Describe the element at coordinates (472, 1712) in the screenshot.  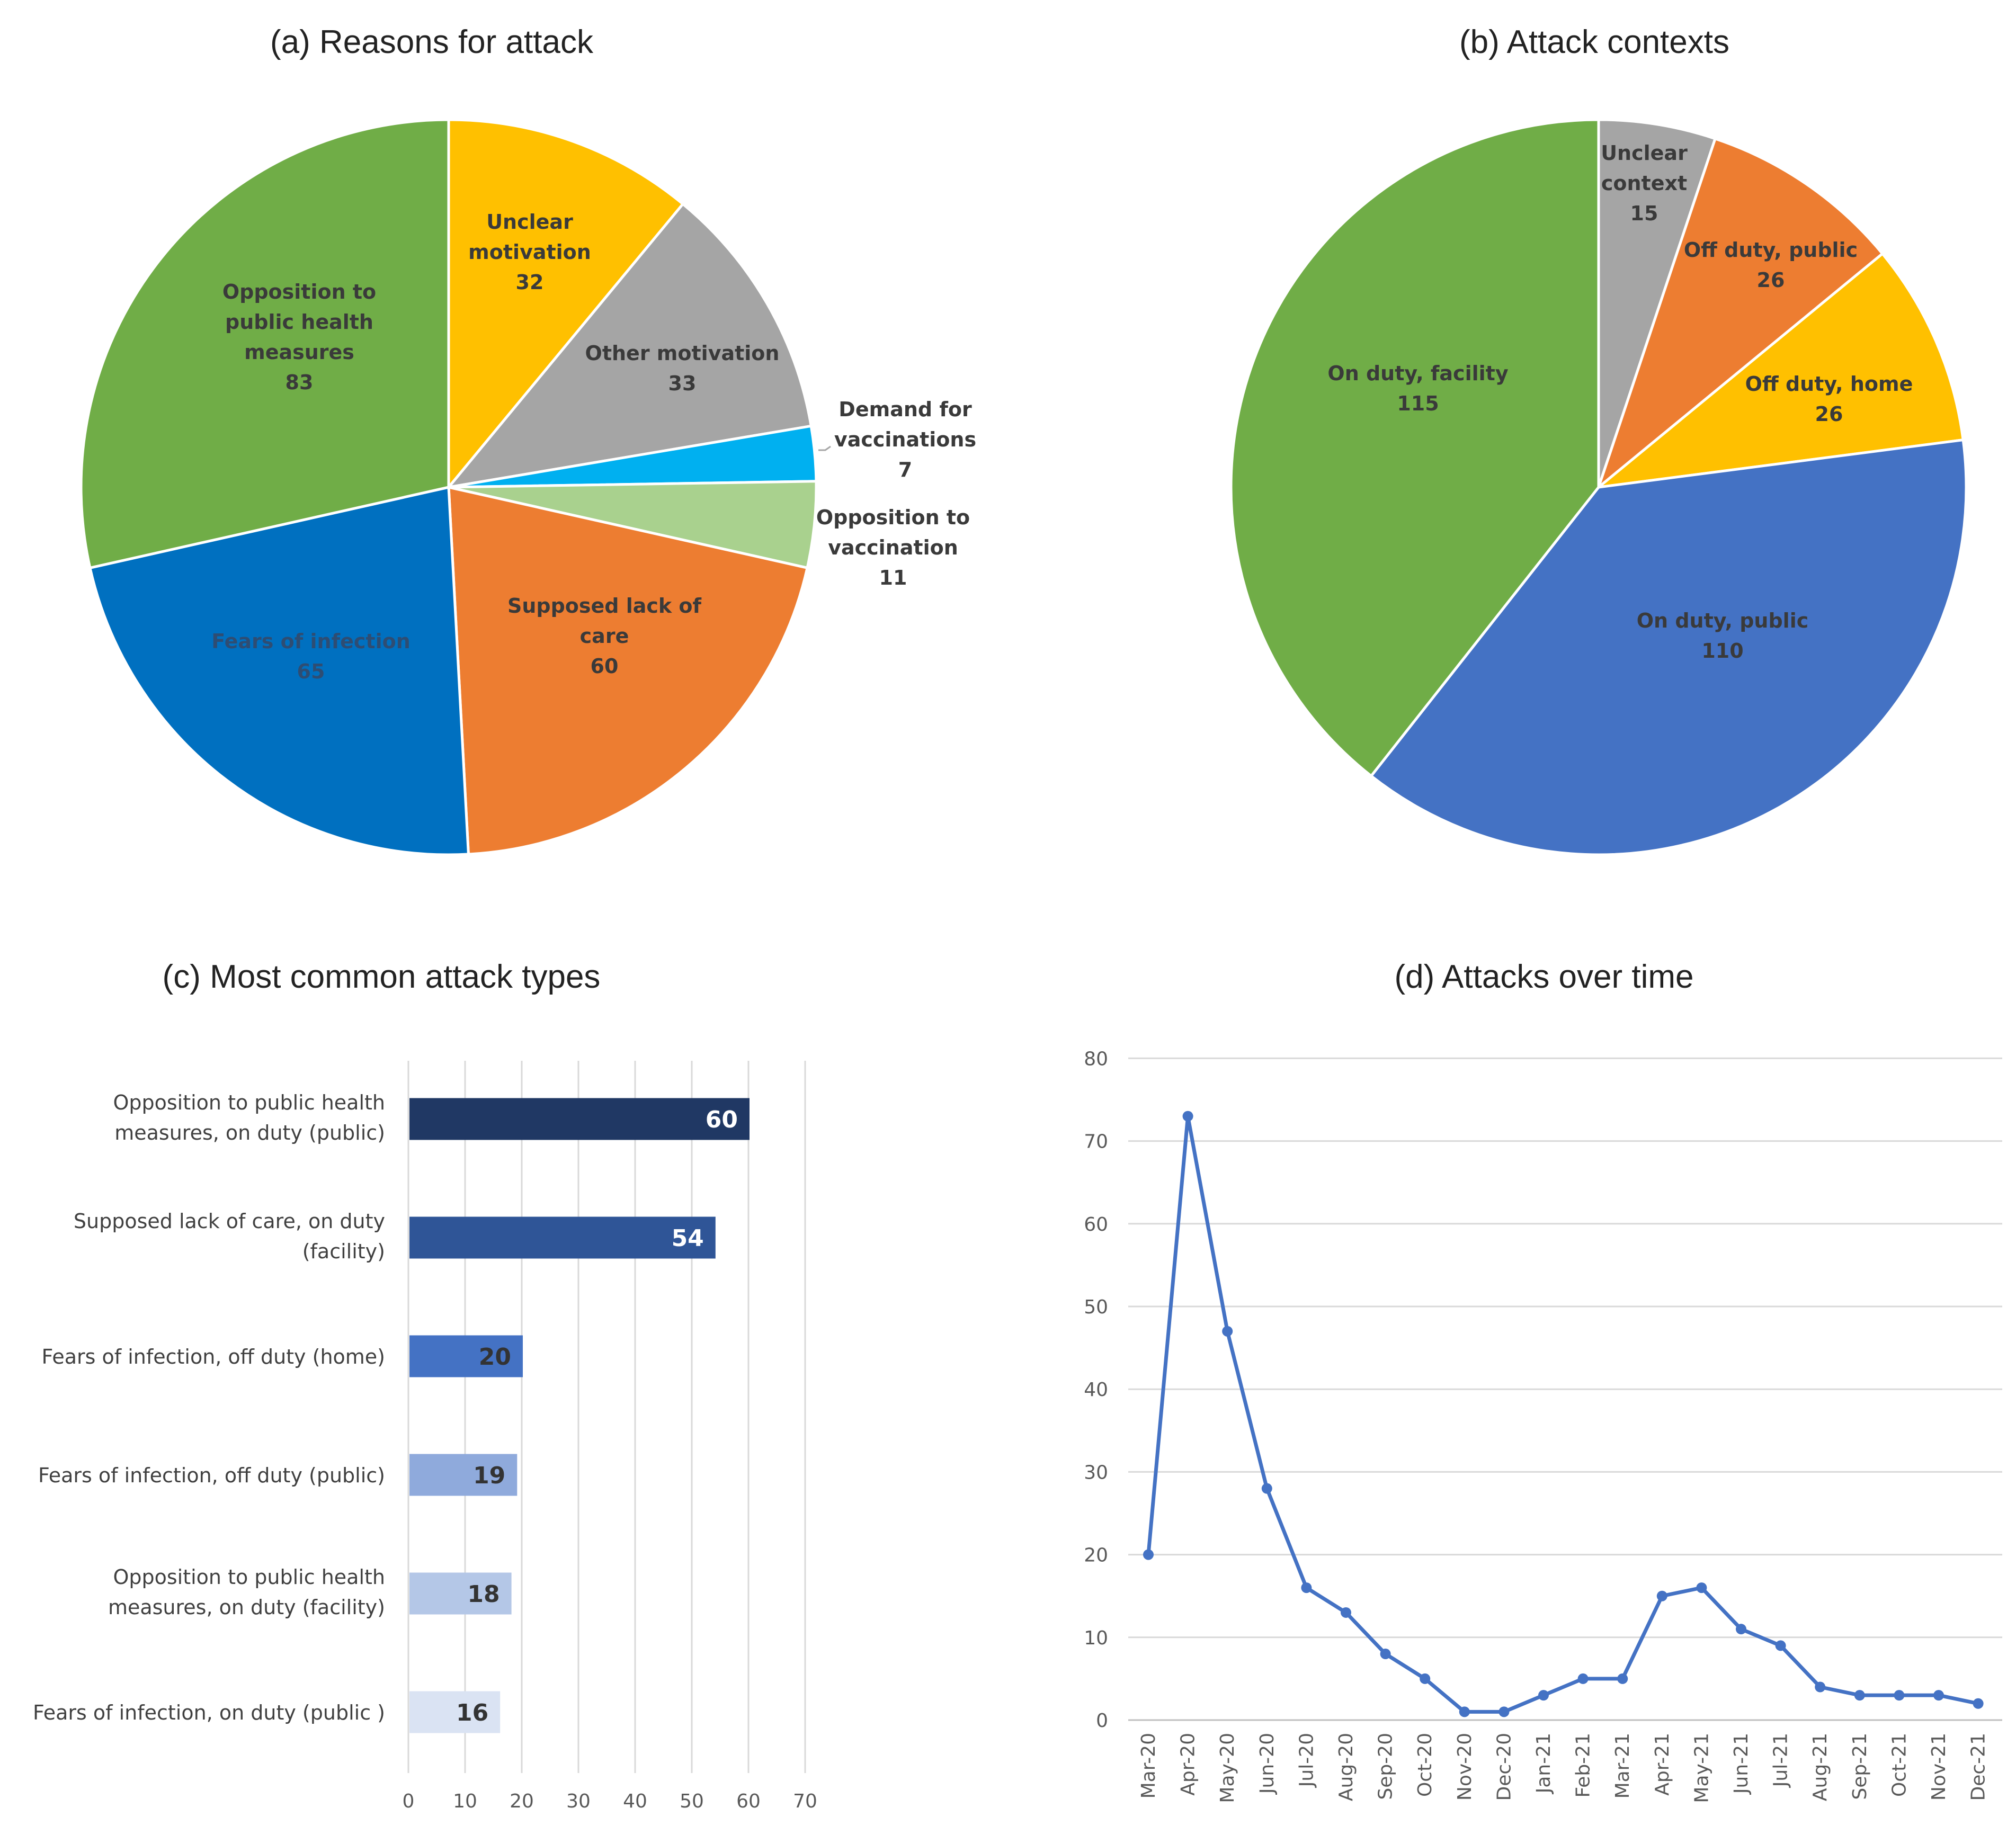
I see `bar-value-label: 16` at that location.